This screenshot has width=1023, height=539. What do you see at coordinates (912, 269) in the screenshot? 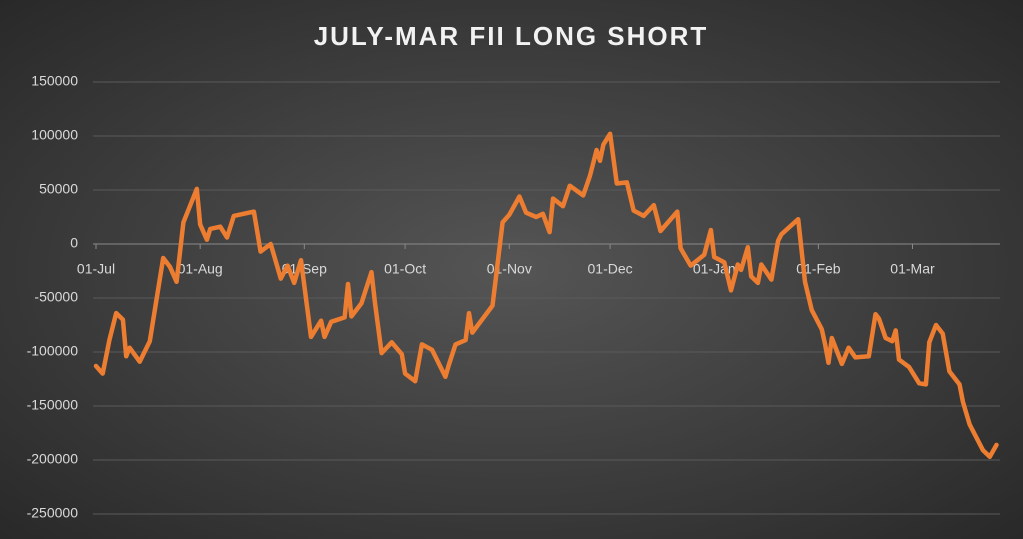
I see `x-tick-label: 01-Mar` at bounding box center [912, 269].